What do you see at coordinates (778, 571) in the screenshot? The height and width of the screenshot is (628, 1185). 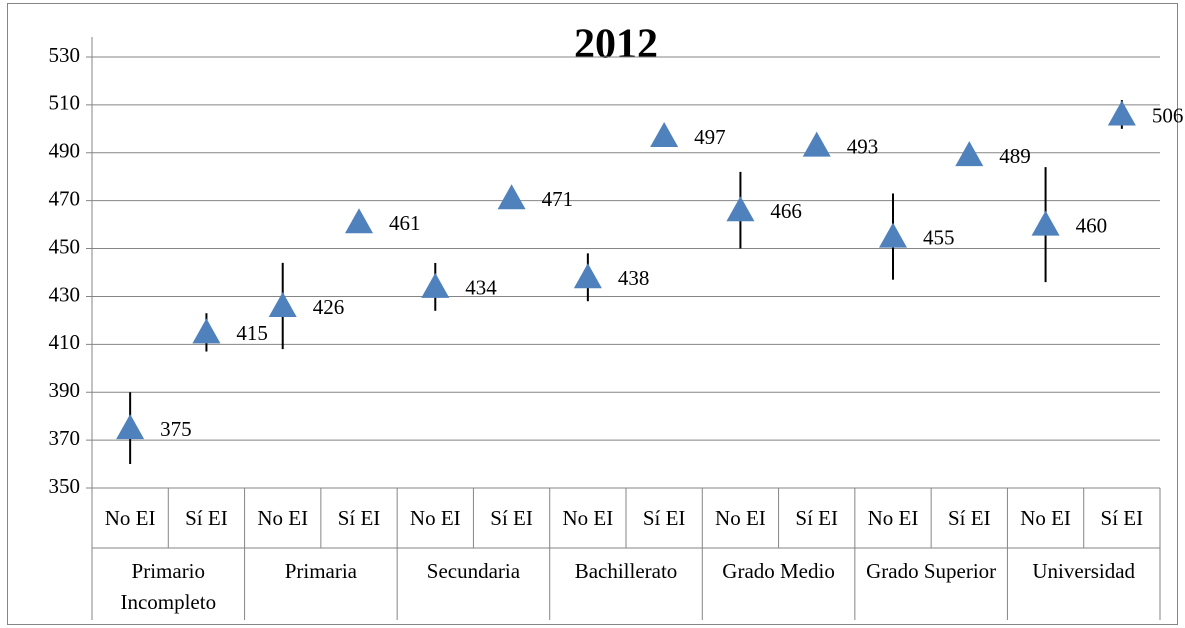 I see `x-group-label: Grado Medio` at bounding box center [778, 571].